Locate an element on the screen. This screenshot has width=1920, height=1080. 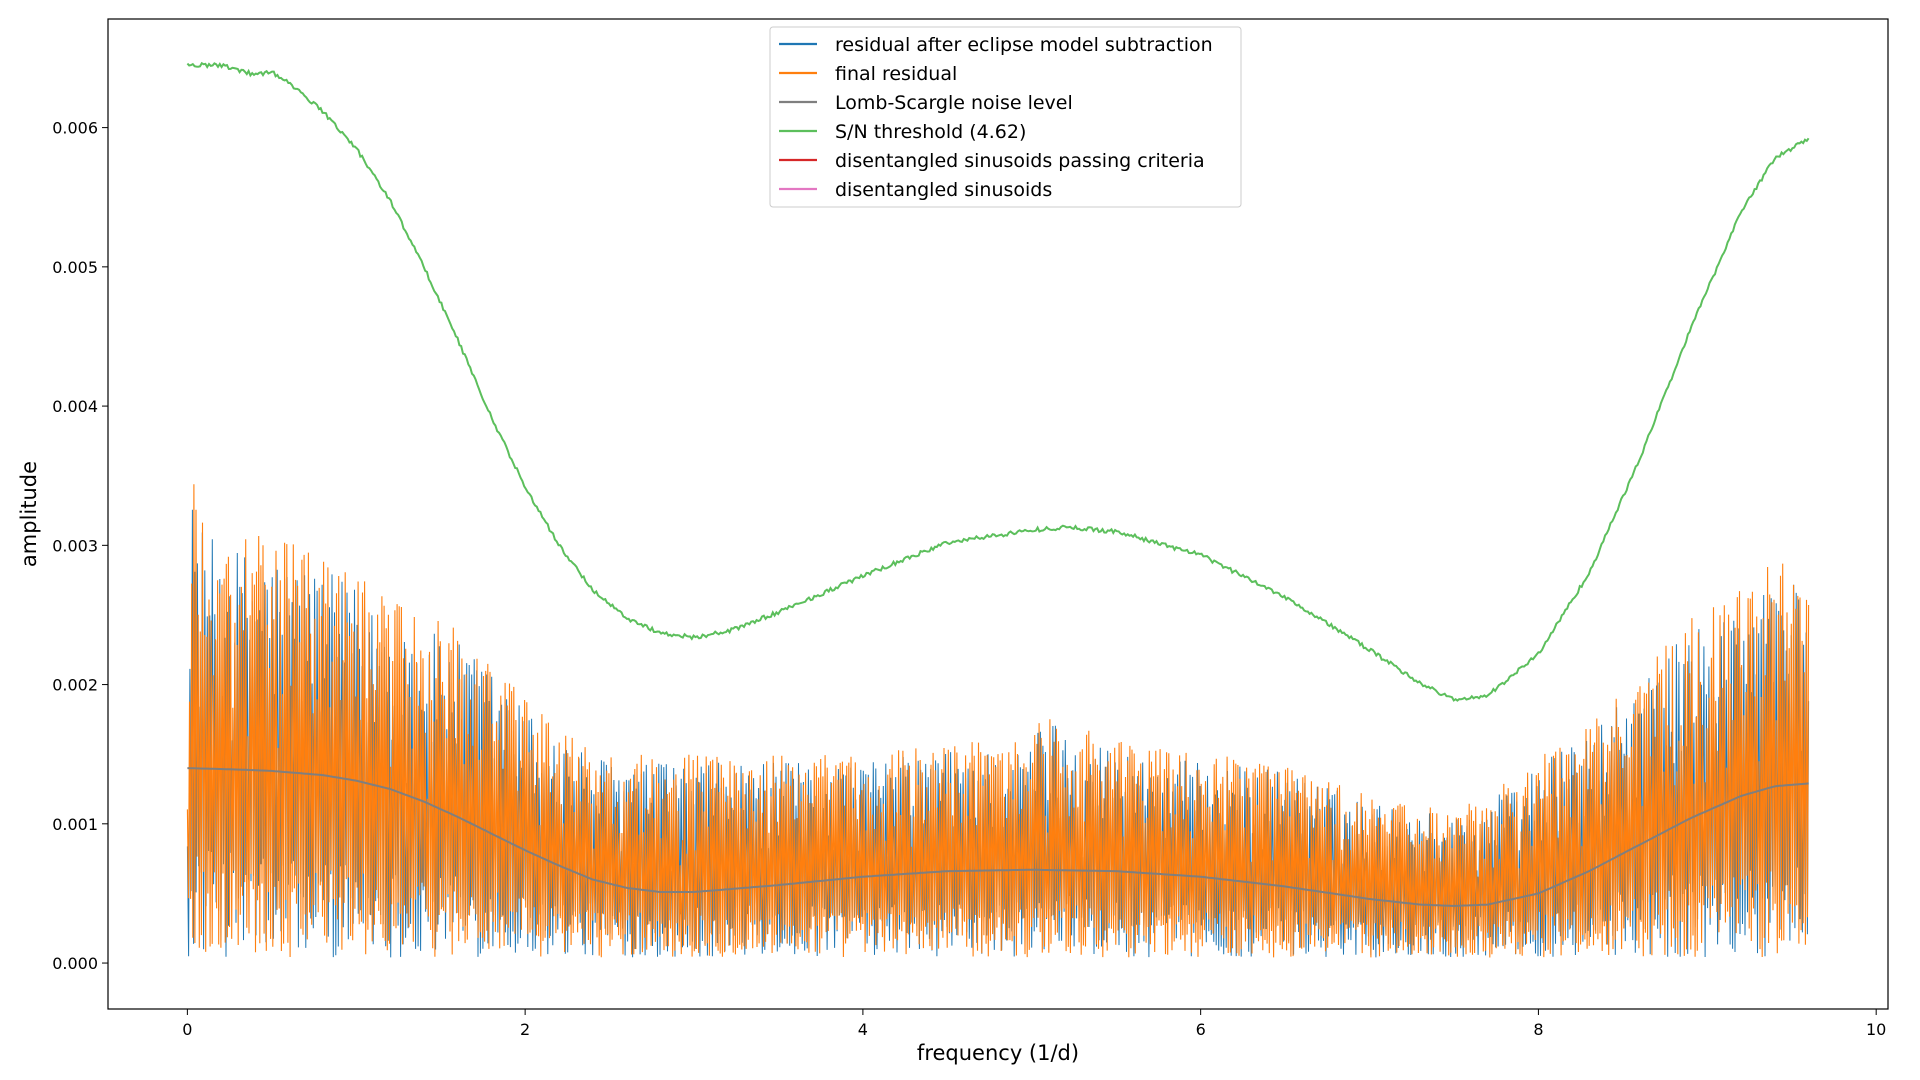
series-noise-level-line is located at coordinates (998, 837).